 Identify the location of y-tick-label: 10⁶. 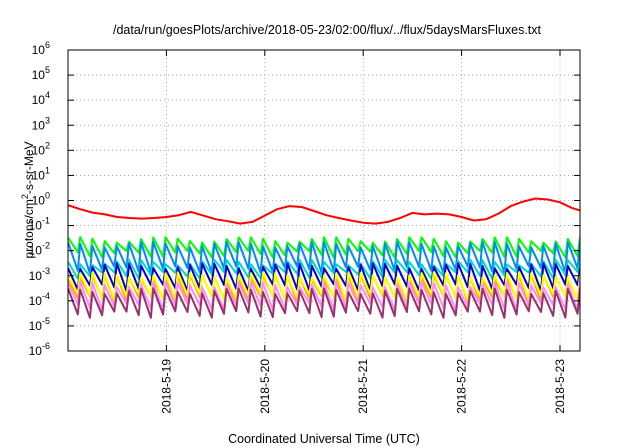
(41, 48).